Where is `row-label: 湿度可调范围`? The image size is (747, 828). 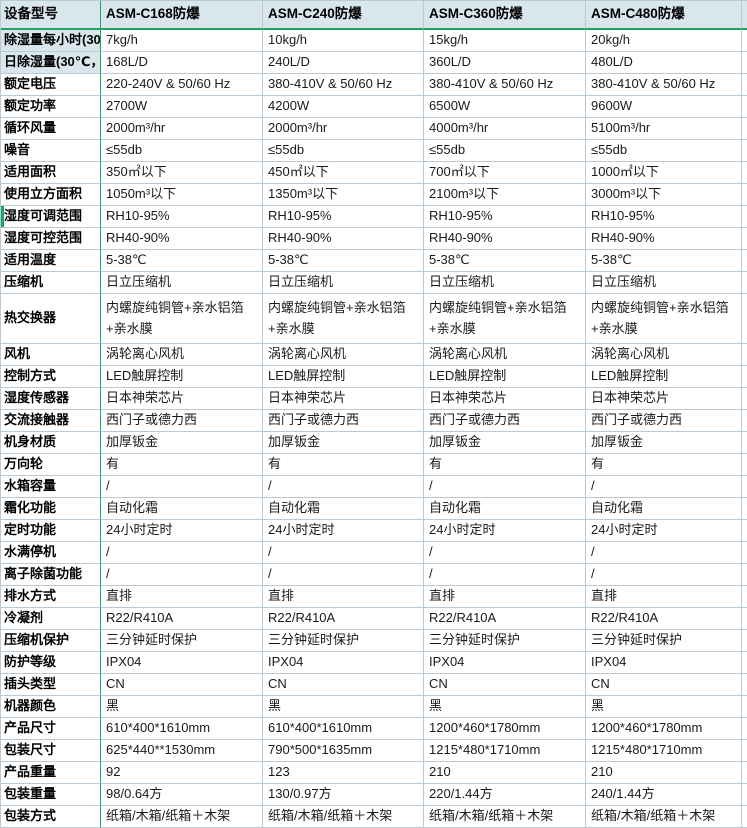 row-label: 湿度可调范围 is located at coordinates (51, 217).